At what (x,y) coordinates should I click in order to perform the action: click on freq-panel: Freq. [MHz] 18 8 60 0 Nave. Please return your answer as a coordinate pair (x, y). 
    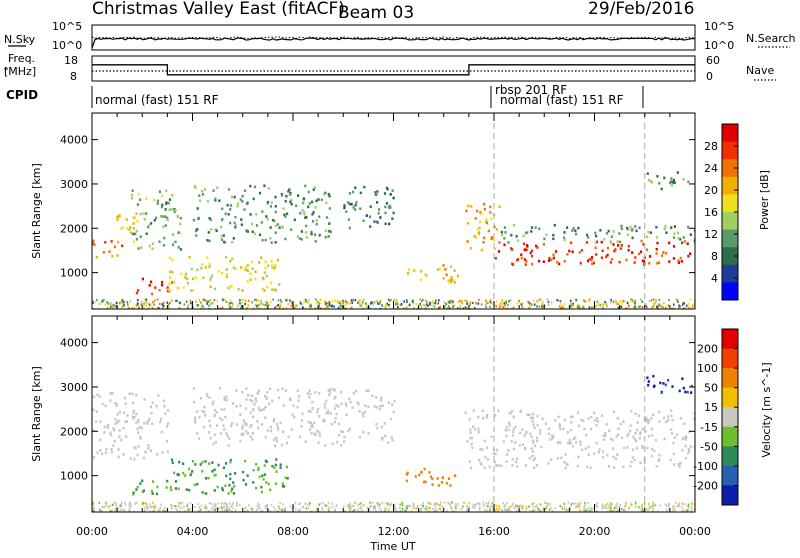
    Looking at the image, I should click on (390, 67).